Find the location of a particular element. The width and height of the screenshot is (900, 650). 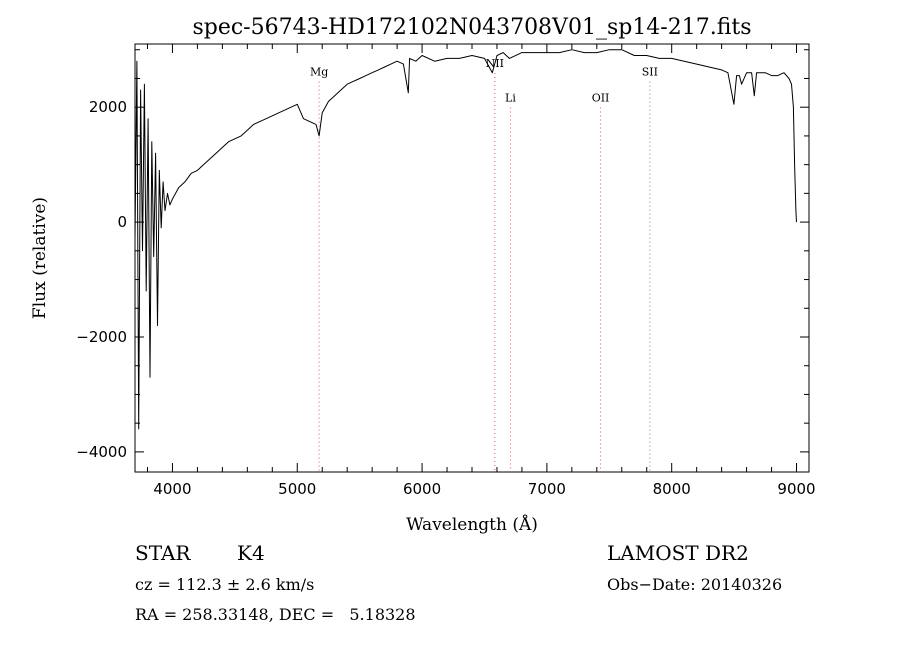

x-tick-label: 7000 is located at coordinates (547, 489).